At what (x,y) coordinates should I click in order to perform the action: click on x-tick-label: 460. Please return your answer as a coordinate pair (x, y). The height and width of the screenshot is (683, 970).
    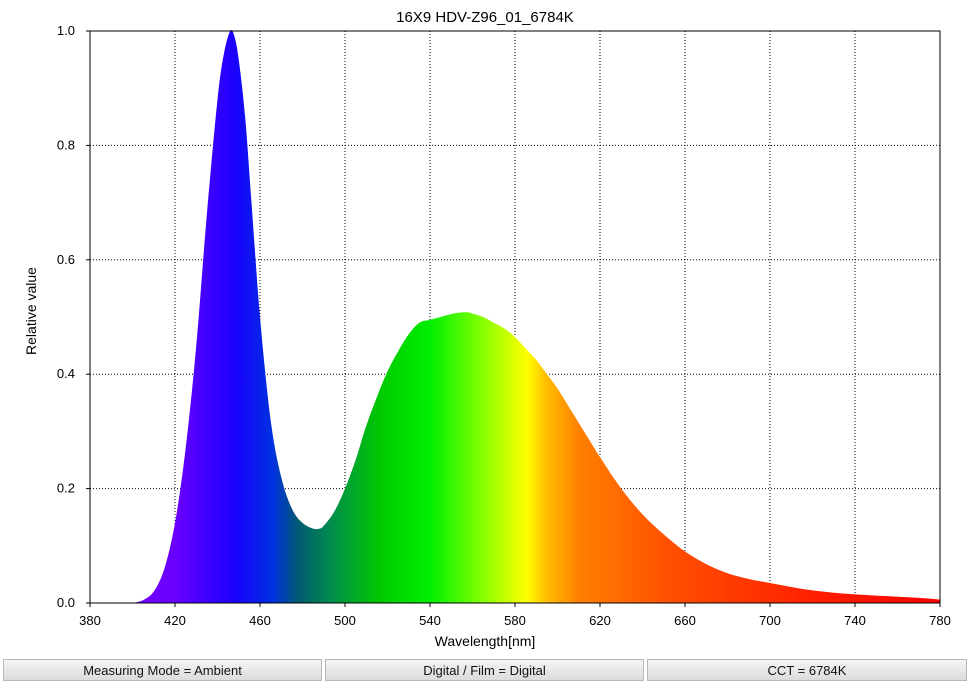
    Looking at the image, I should click on (260, 620).